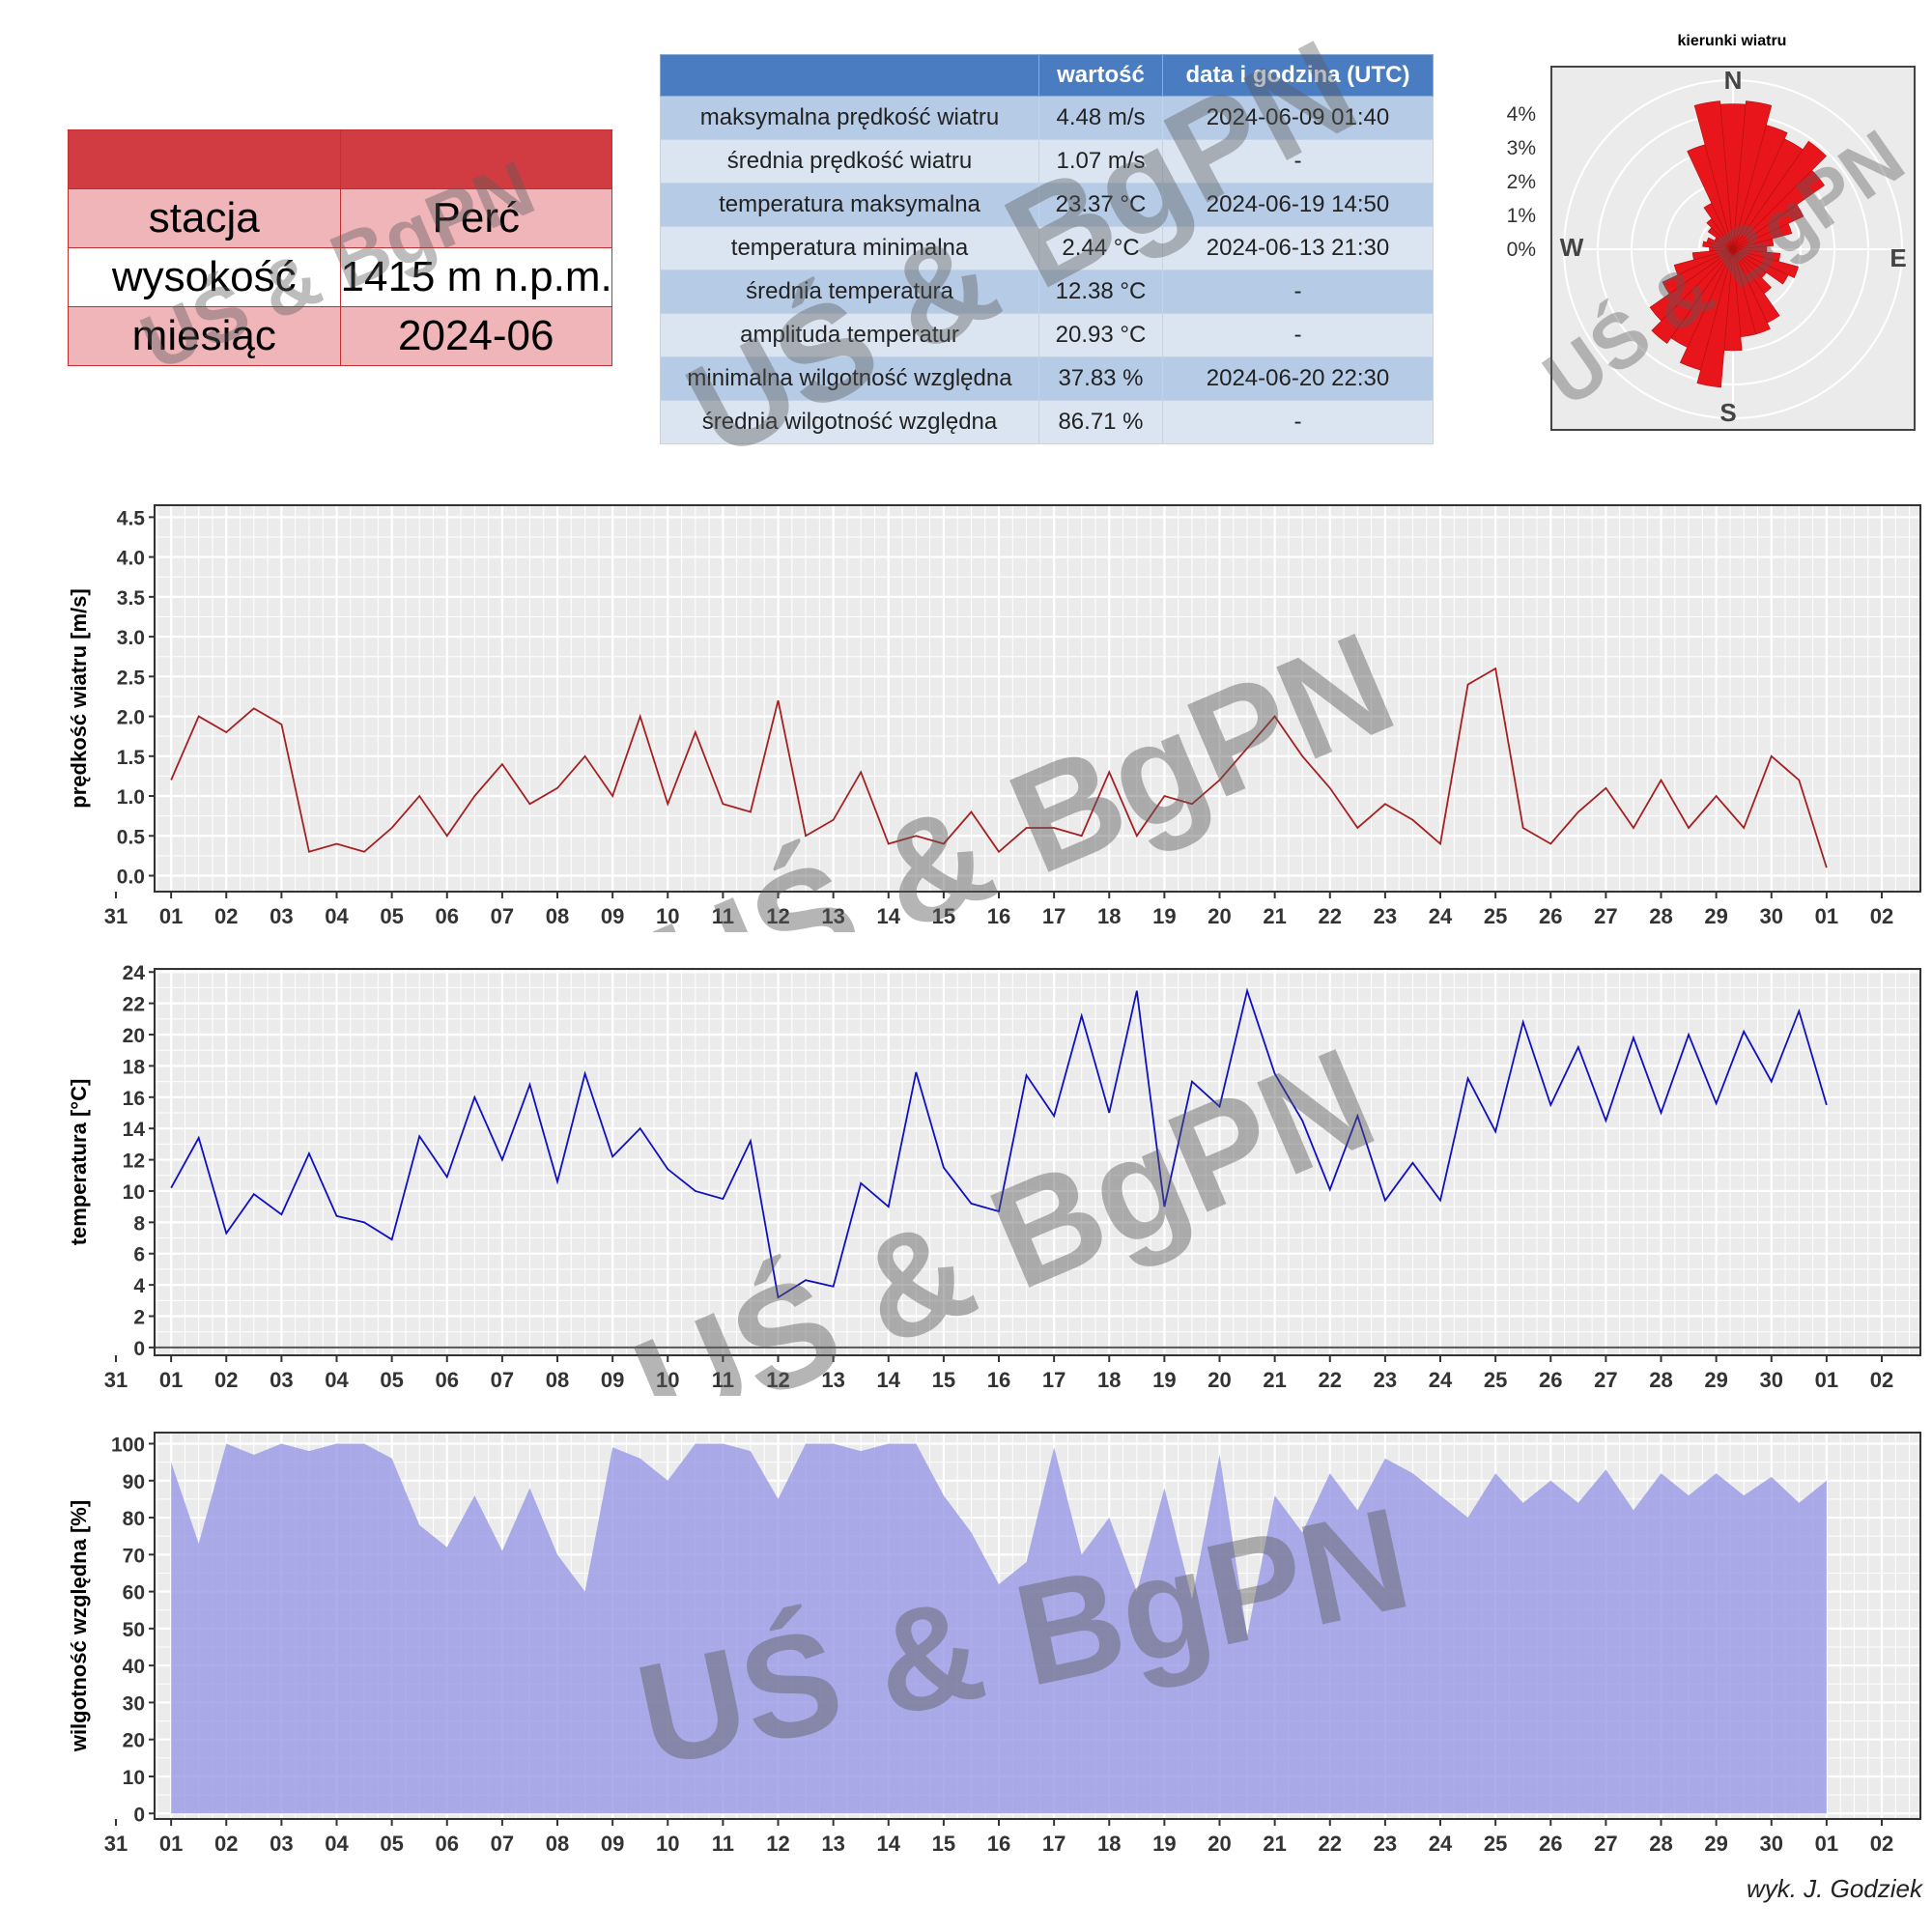  Describe the element at coordinates (1053, 916) in the screenshot. I see `x-tick-label: 17` at that location.